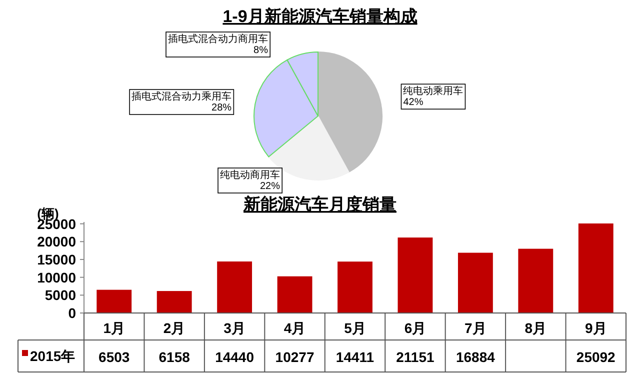  Describe the element at coordinates (433, 91) in the screenshot. I see `slice-label: 纯电动乘用车` at that location.